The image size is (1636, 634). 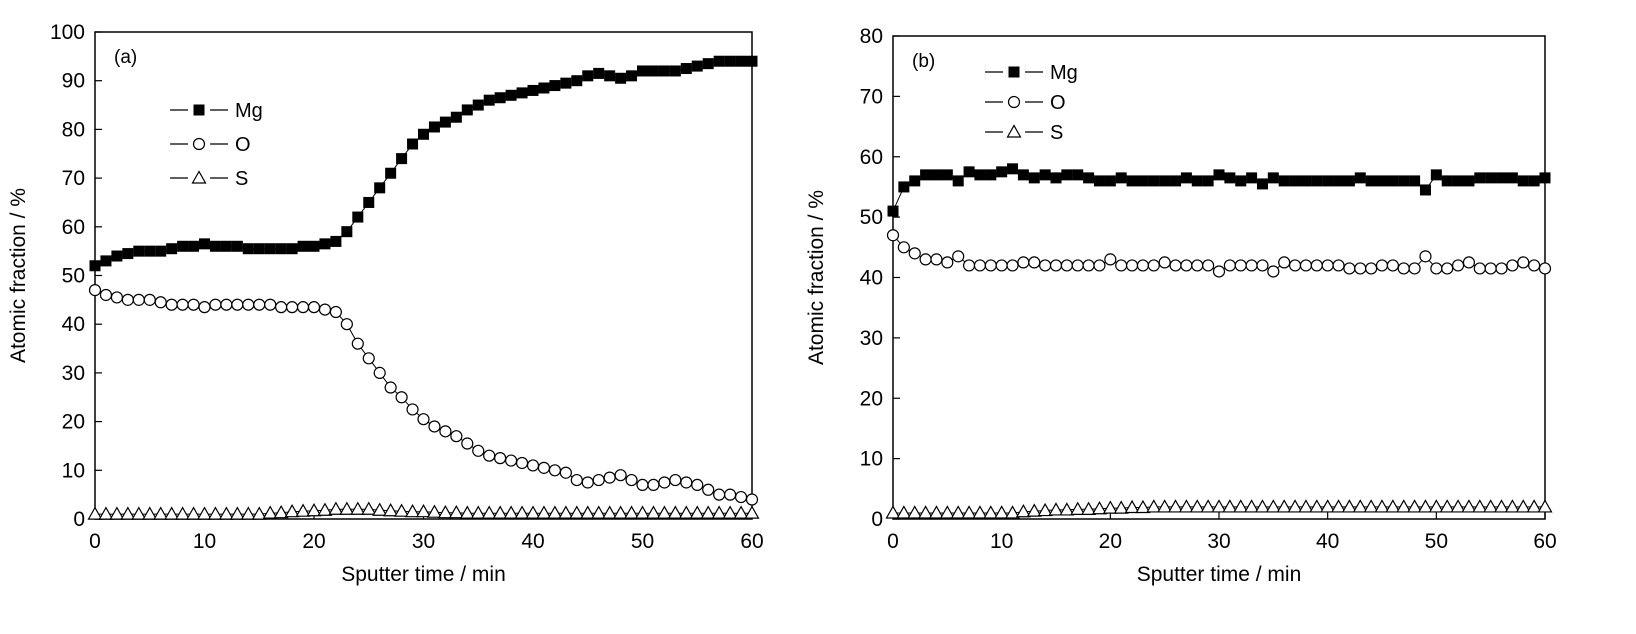 What do you see at coordinates (125, 57) in the screenshot?
I see `panel-label-a: (a)` at bounding box center [125, 57].